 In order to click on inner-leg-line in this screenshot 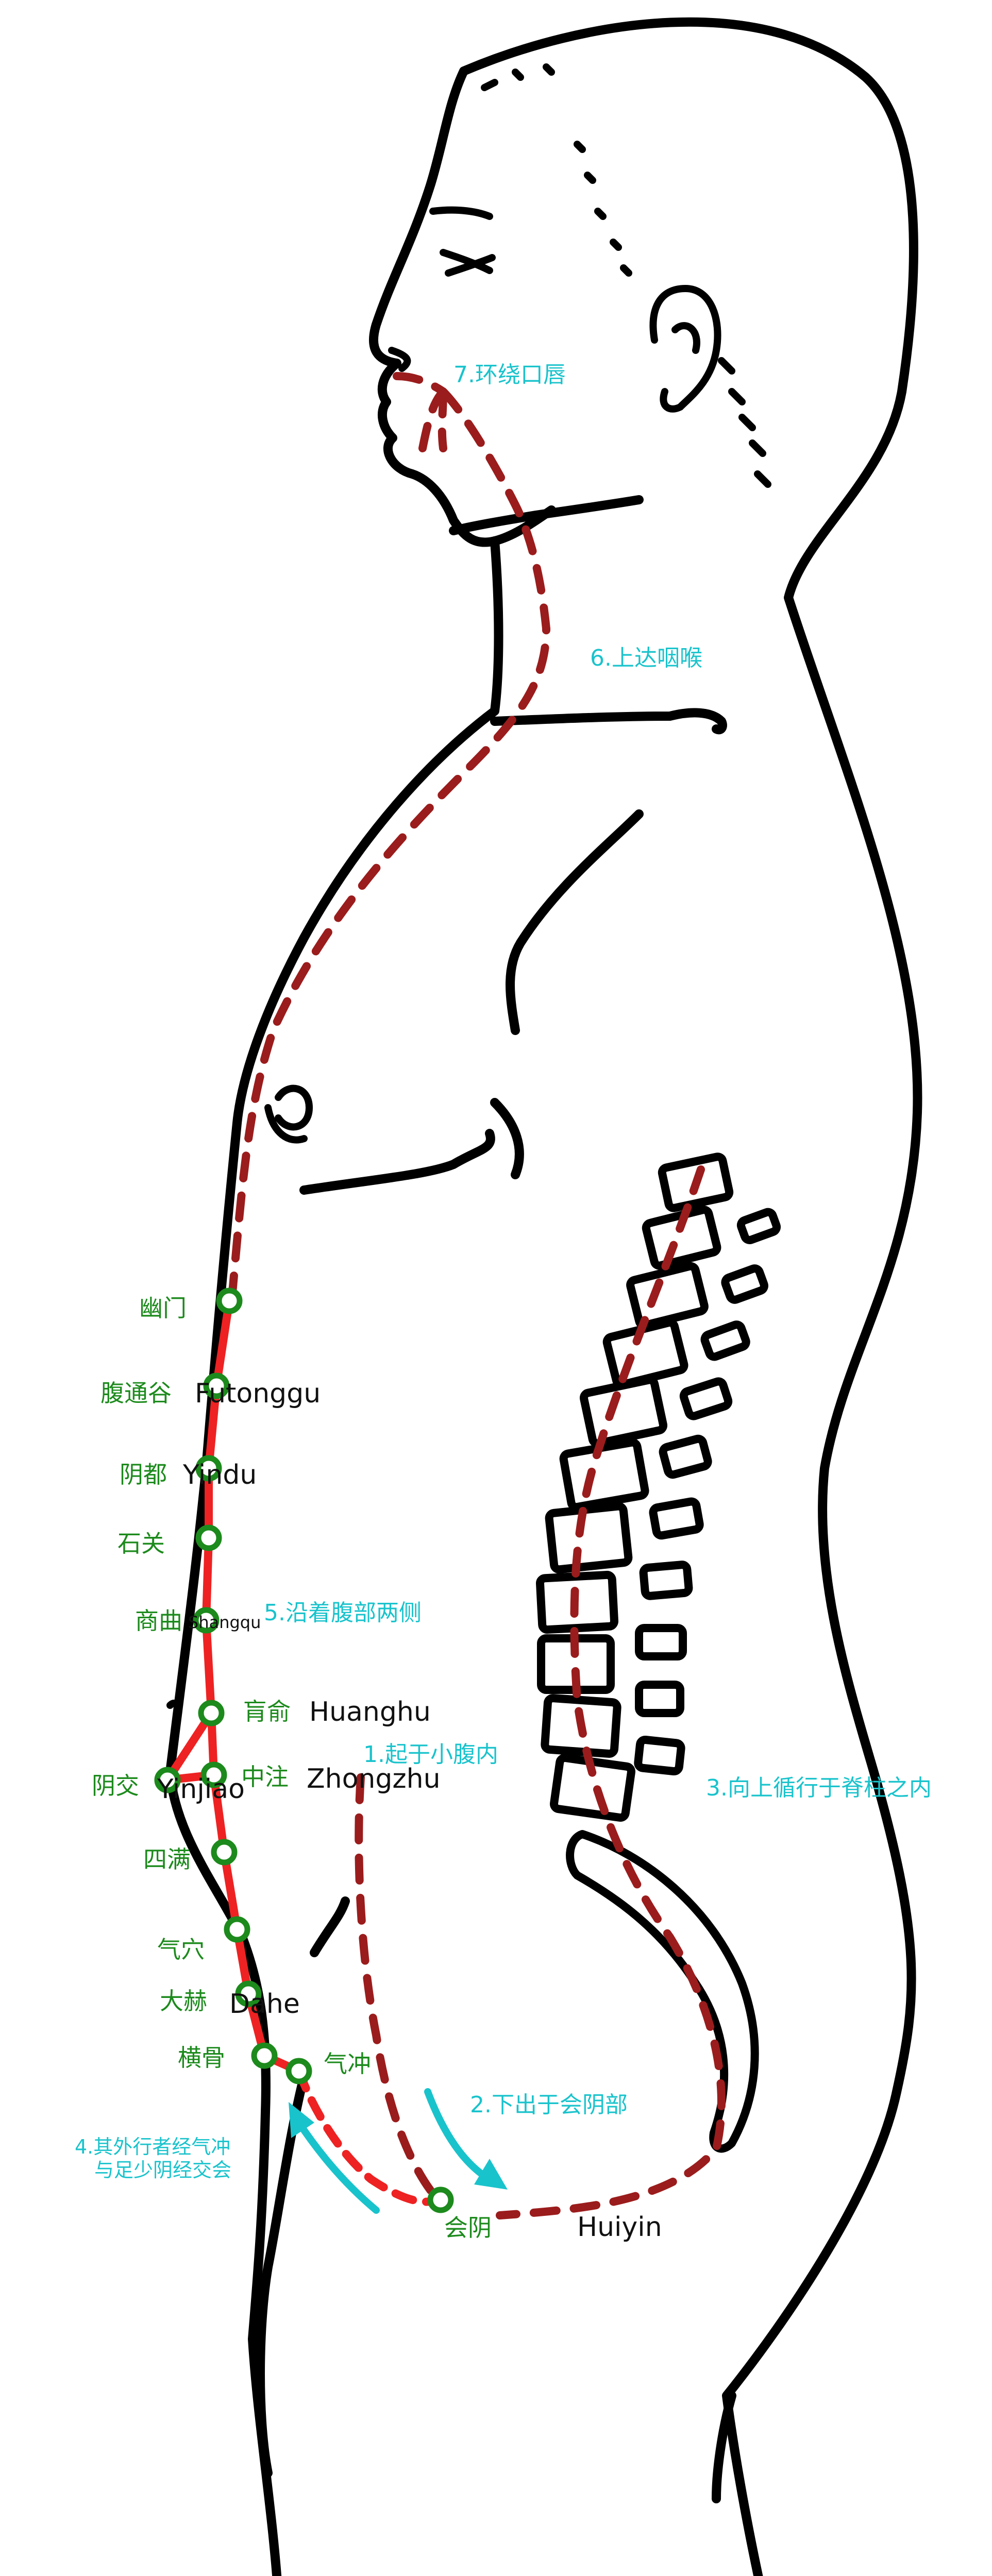, I will do `click(282, 2275)`.